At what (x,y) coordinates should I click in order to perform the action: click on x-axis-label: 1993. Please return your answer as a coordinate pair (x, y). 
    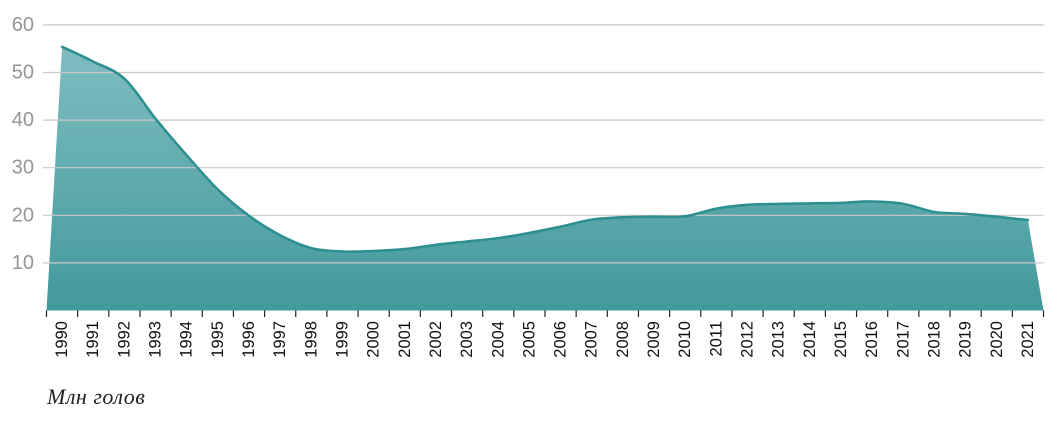
    Looking at the image, I should click on (156, 339).